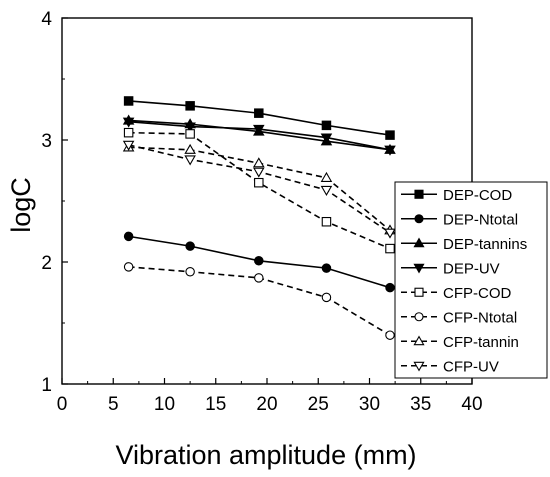 This screenshot has height=477, width=550. I want to click on series-dep-tannins, so click(259, 134).